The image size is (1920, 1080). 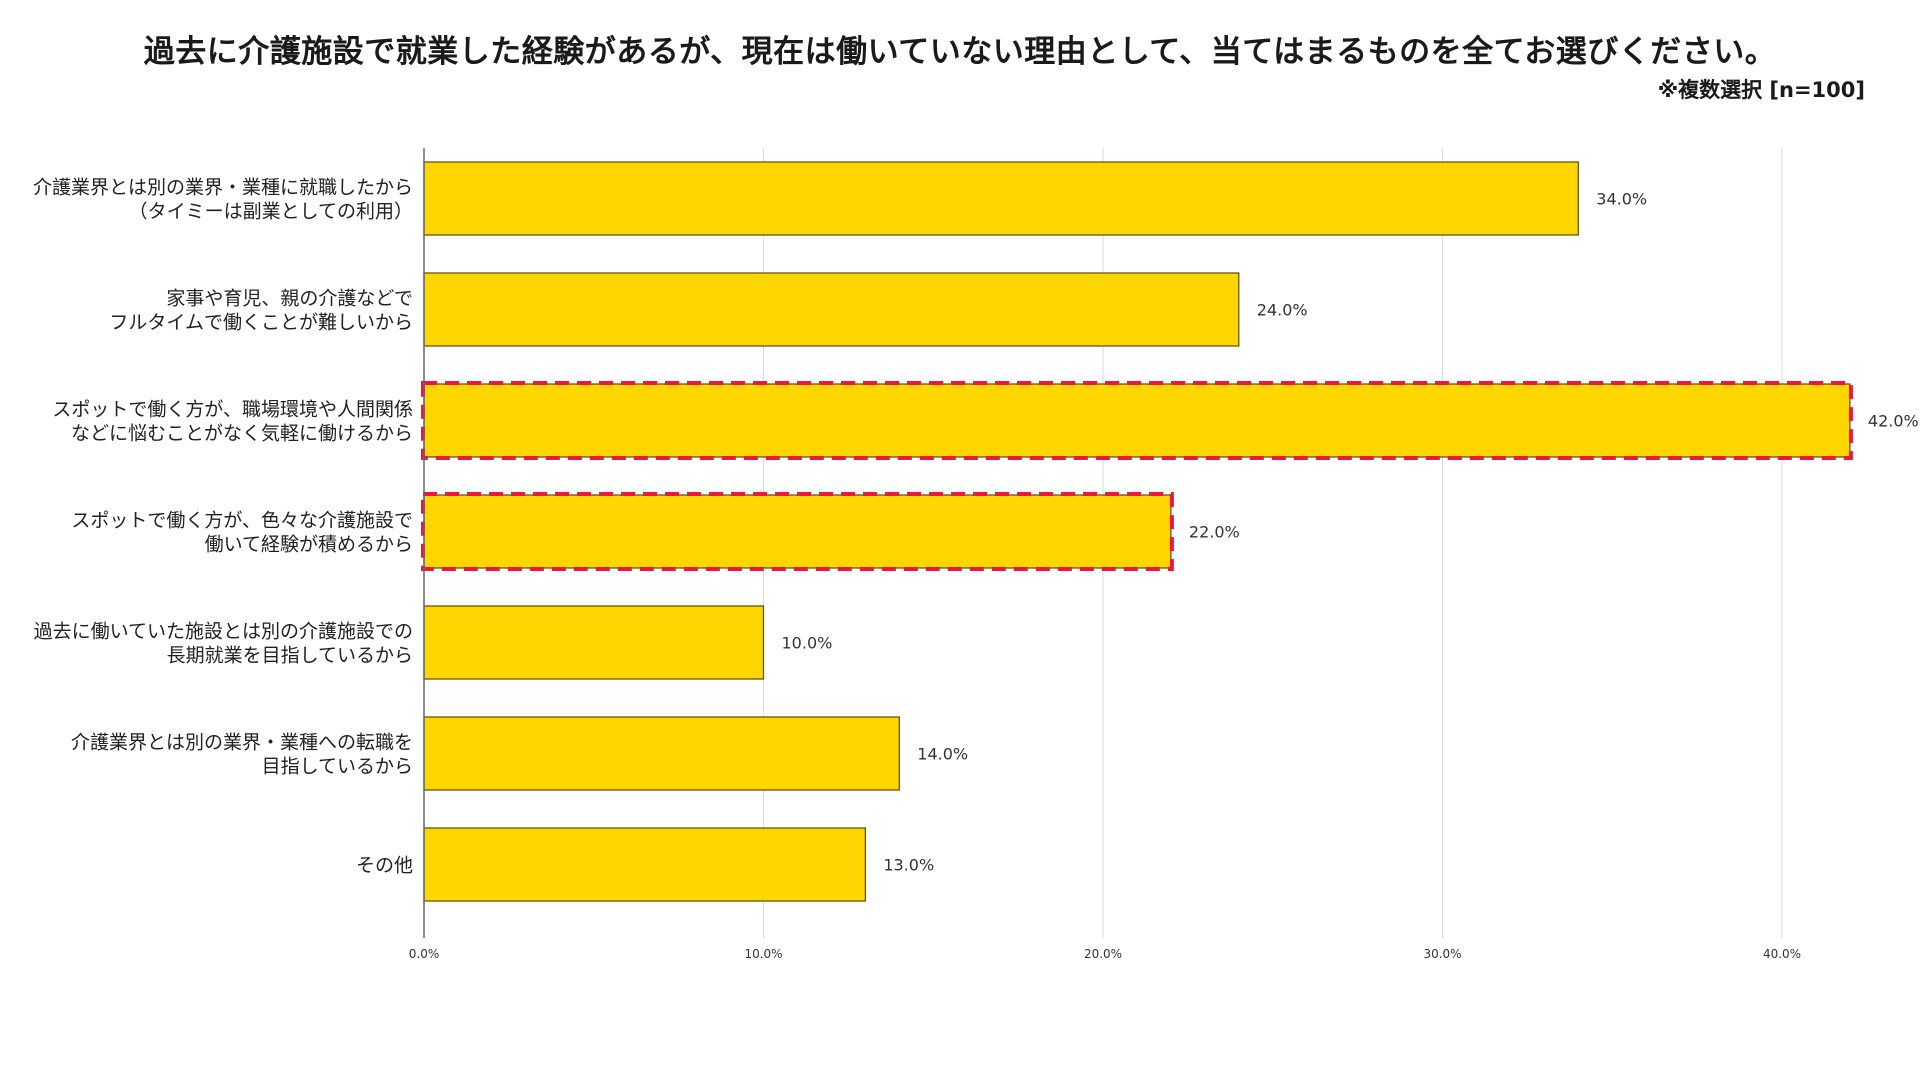 What do you see at coordinates (271, 212) in the screenshot?
I see `category-label: （タイミーは副業としての利用）` at bounding box center [271, 212].